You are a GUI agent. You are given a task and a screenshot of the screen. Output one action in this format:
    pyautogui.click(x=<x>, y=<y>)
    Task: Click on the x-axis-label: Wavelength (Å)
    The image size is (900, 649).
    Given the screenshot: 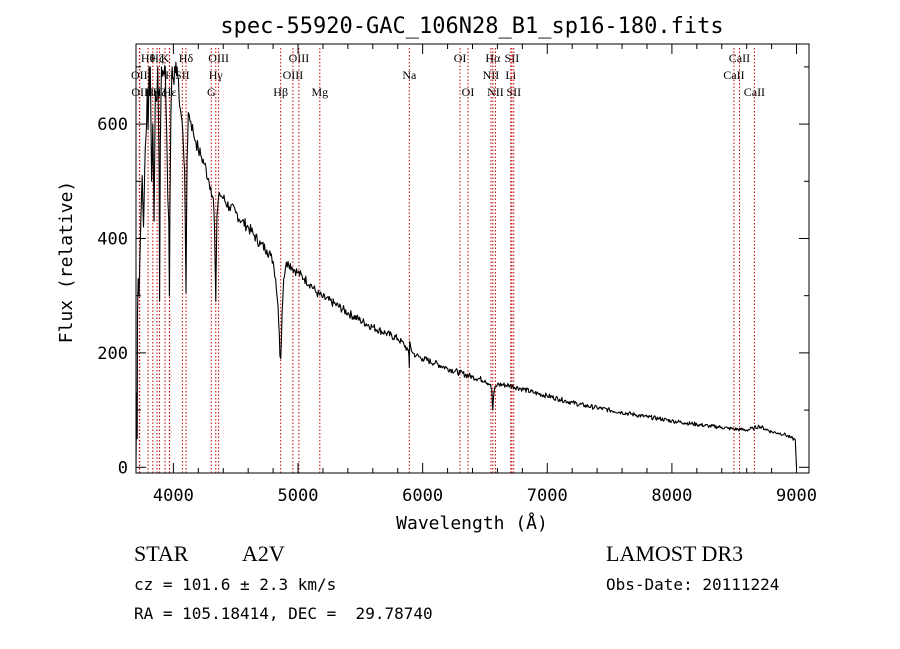 What is the action you would take?
    pyautogui.click(x=472, y=523)
    